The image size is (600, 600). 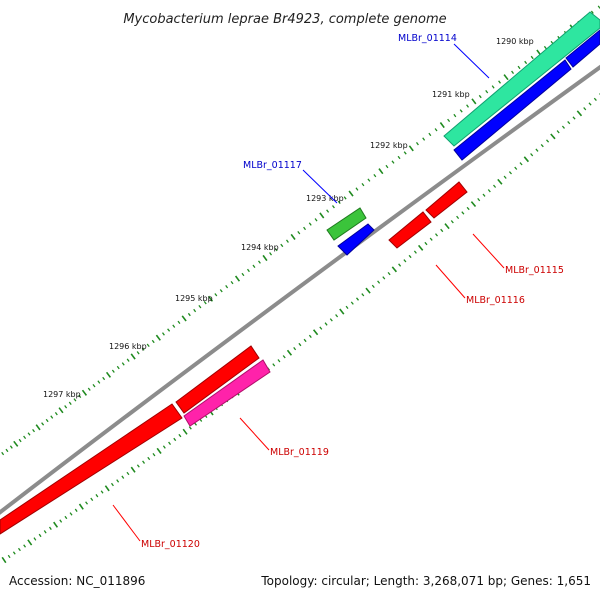 What do you see at coordinates (62, 394) in the screenshot?
I see `kbp-label-1297: 1297 kbp` at bounding box center [62, 394].